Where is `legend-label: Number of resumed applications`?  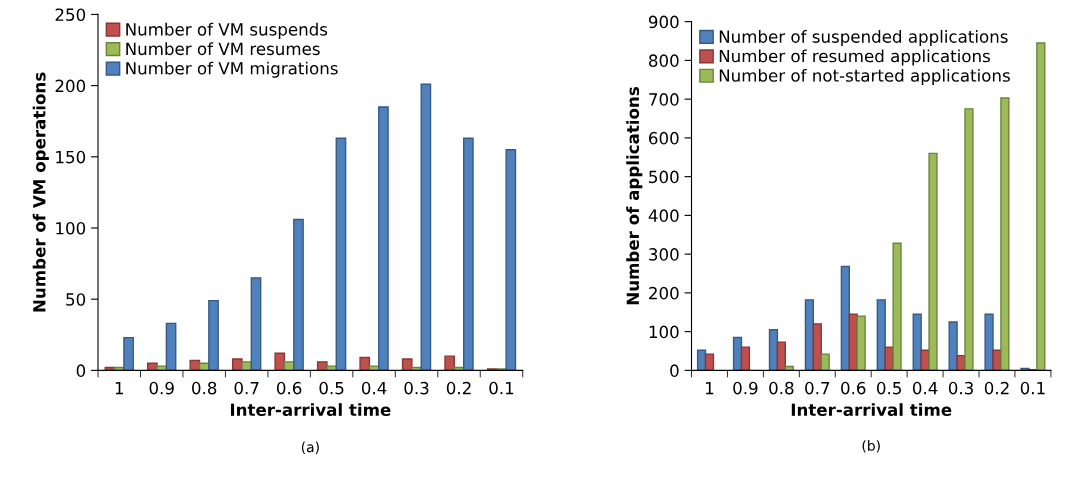 legend-label: Number of resumed applications is located at coordinates (854, 57).